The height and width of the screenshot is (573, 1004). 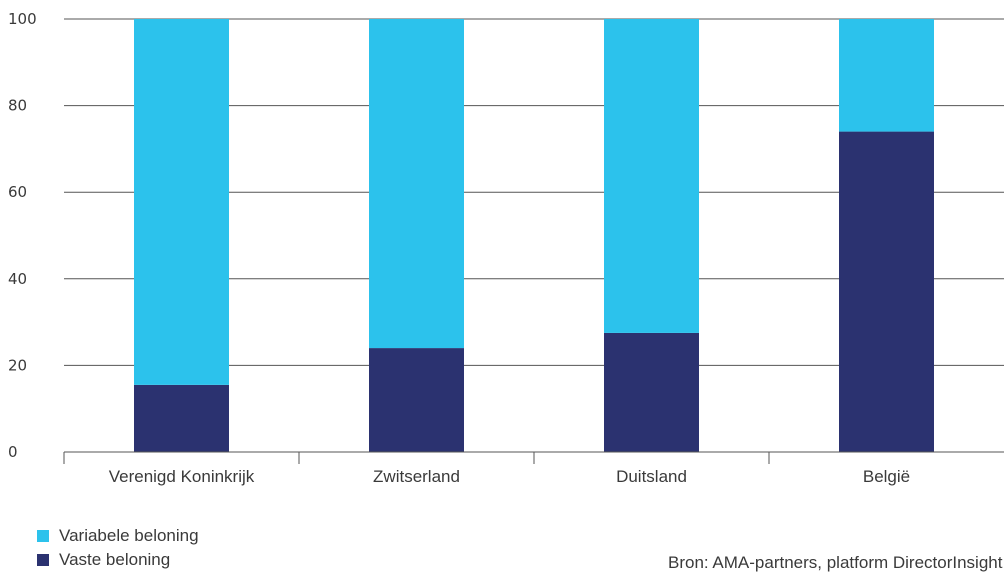 I want to click on y-tick-label-60: 60, so click(x=17, y=192).